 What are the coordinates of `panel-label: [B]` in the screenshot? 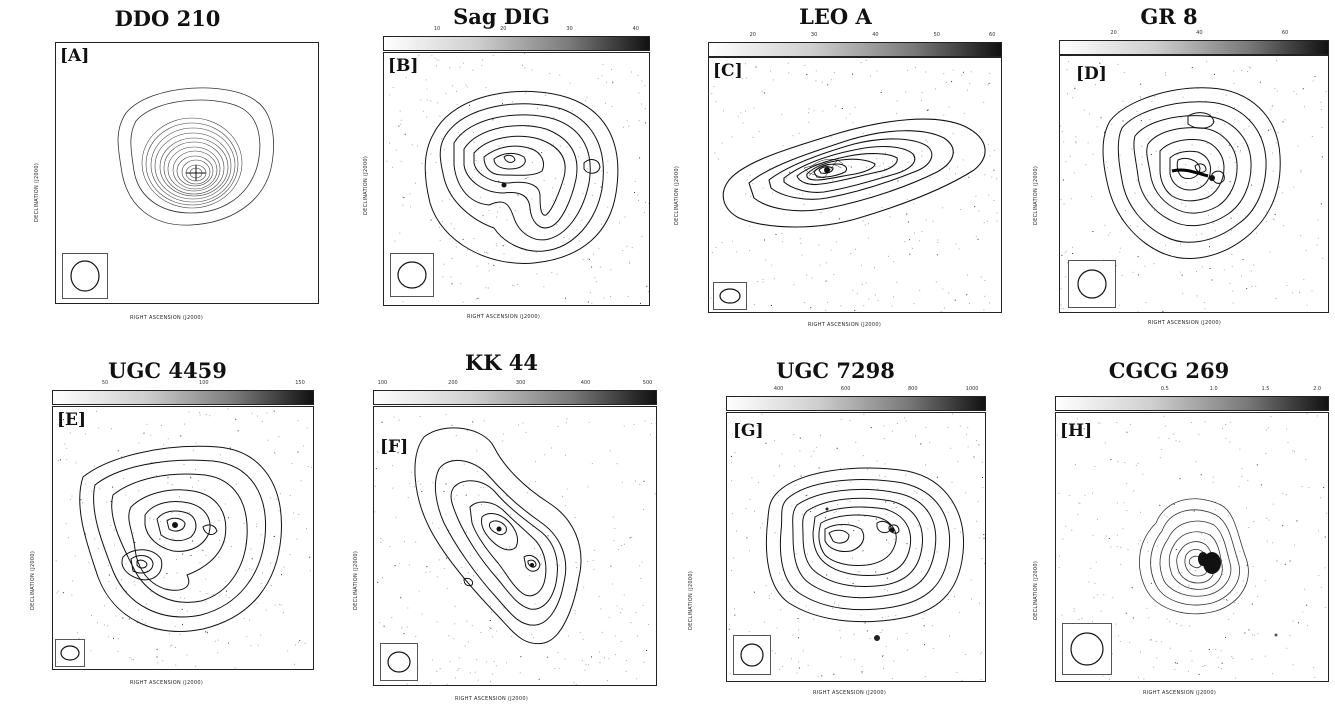 It's located at (403, 66).